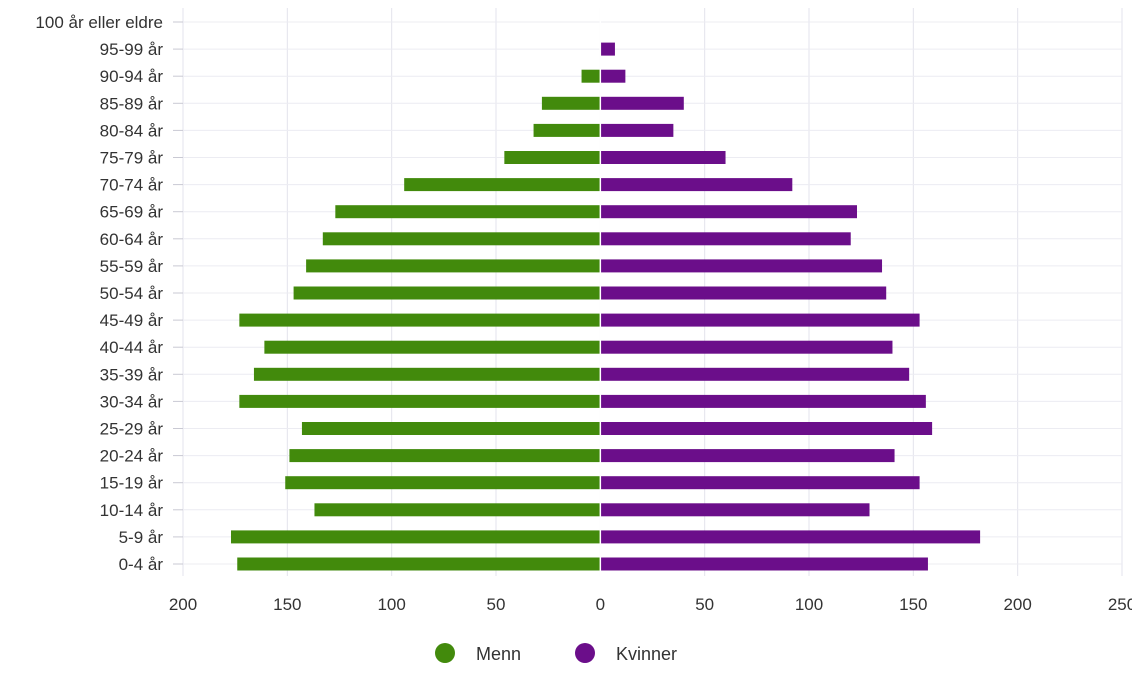 The image size is (1132, 673). What do you see at coordinates (132, 185) in the screenshot?
I see `category-label: 70-74 år` at bounding box center [132, 185].